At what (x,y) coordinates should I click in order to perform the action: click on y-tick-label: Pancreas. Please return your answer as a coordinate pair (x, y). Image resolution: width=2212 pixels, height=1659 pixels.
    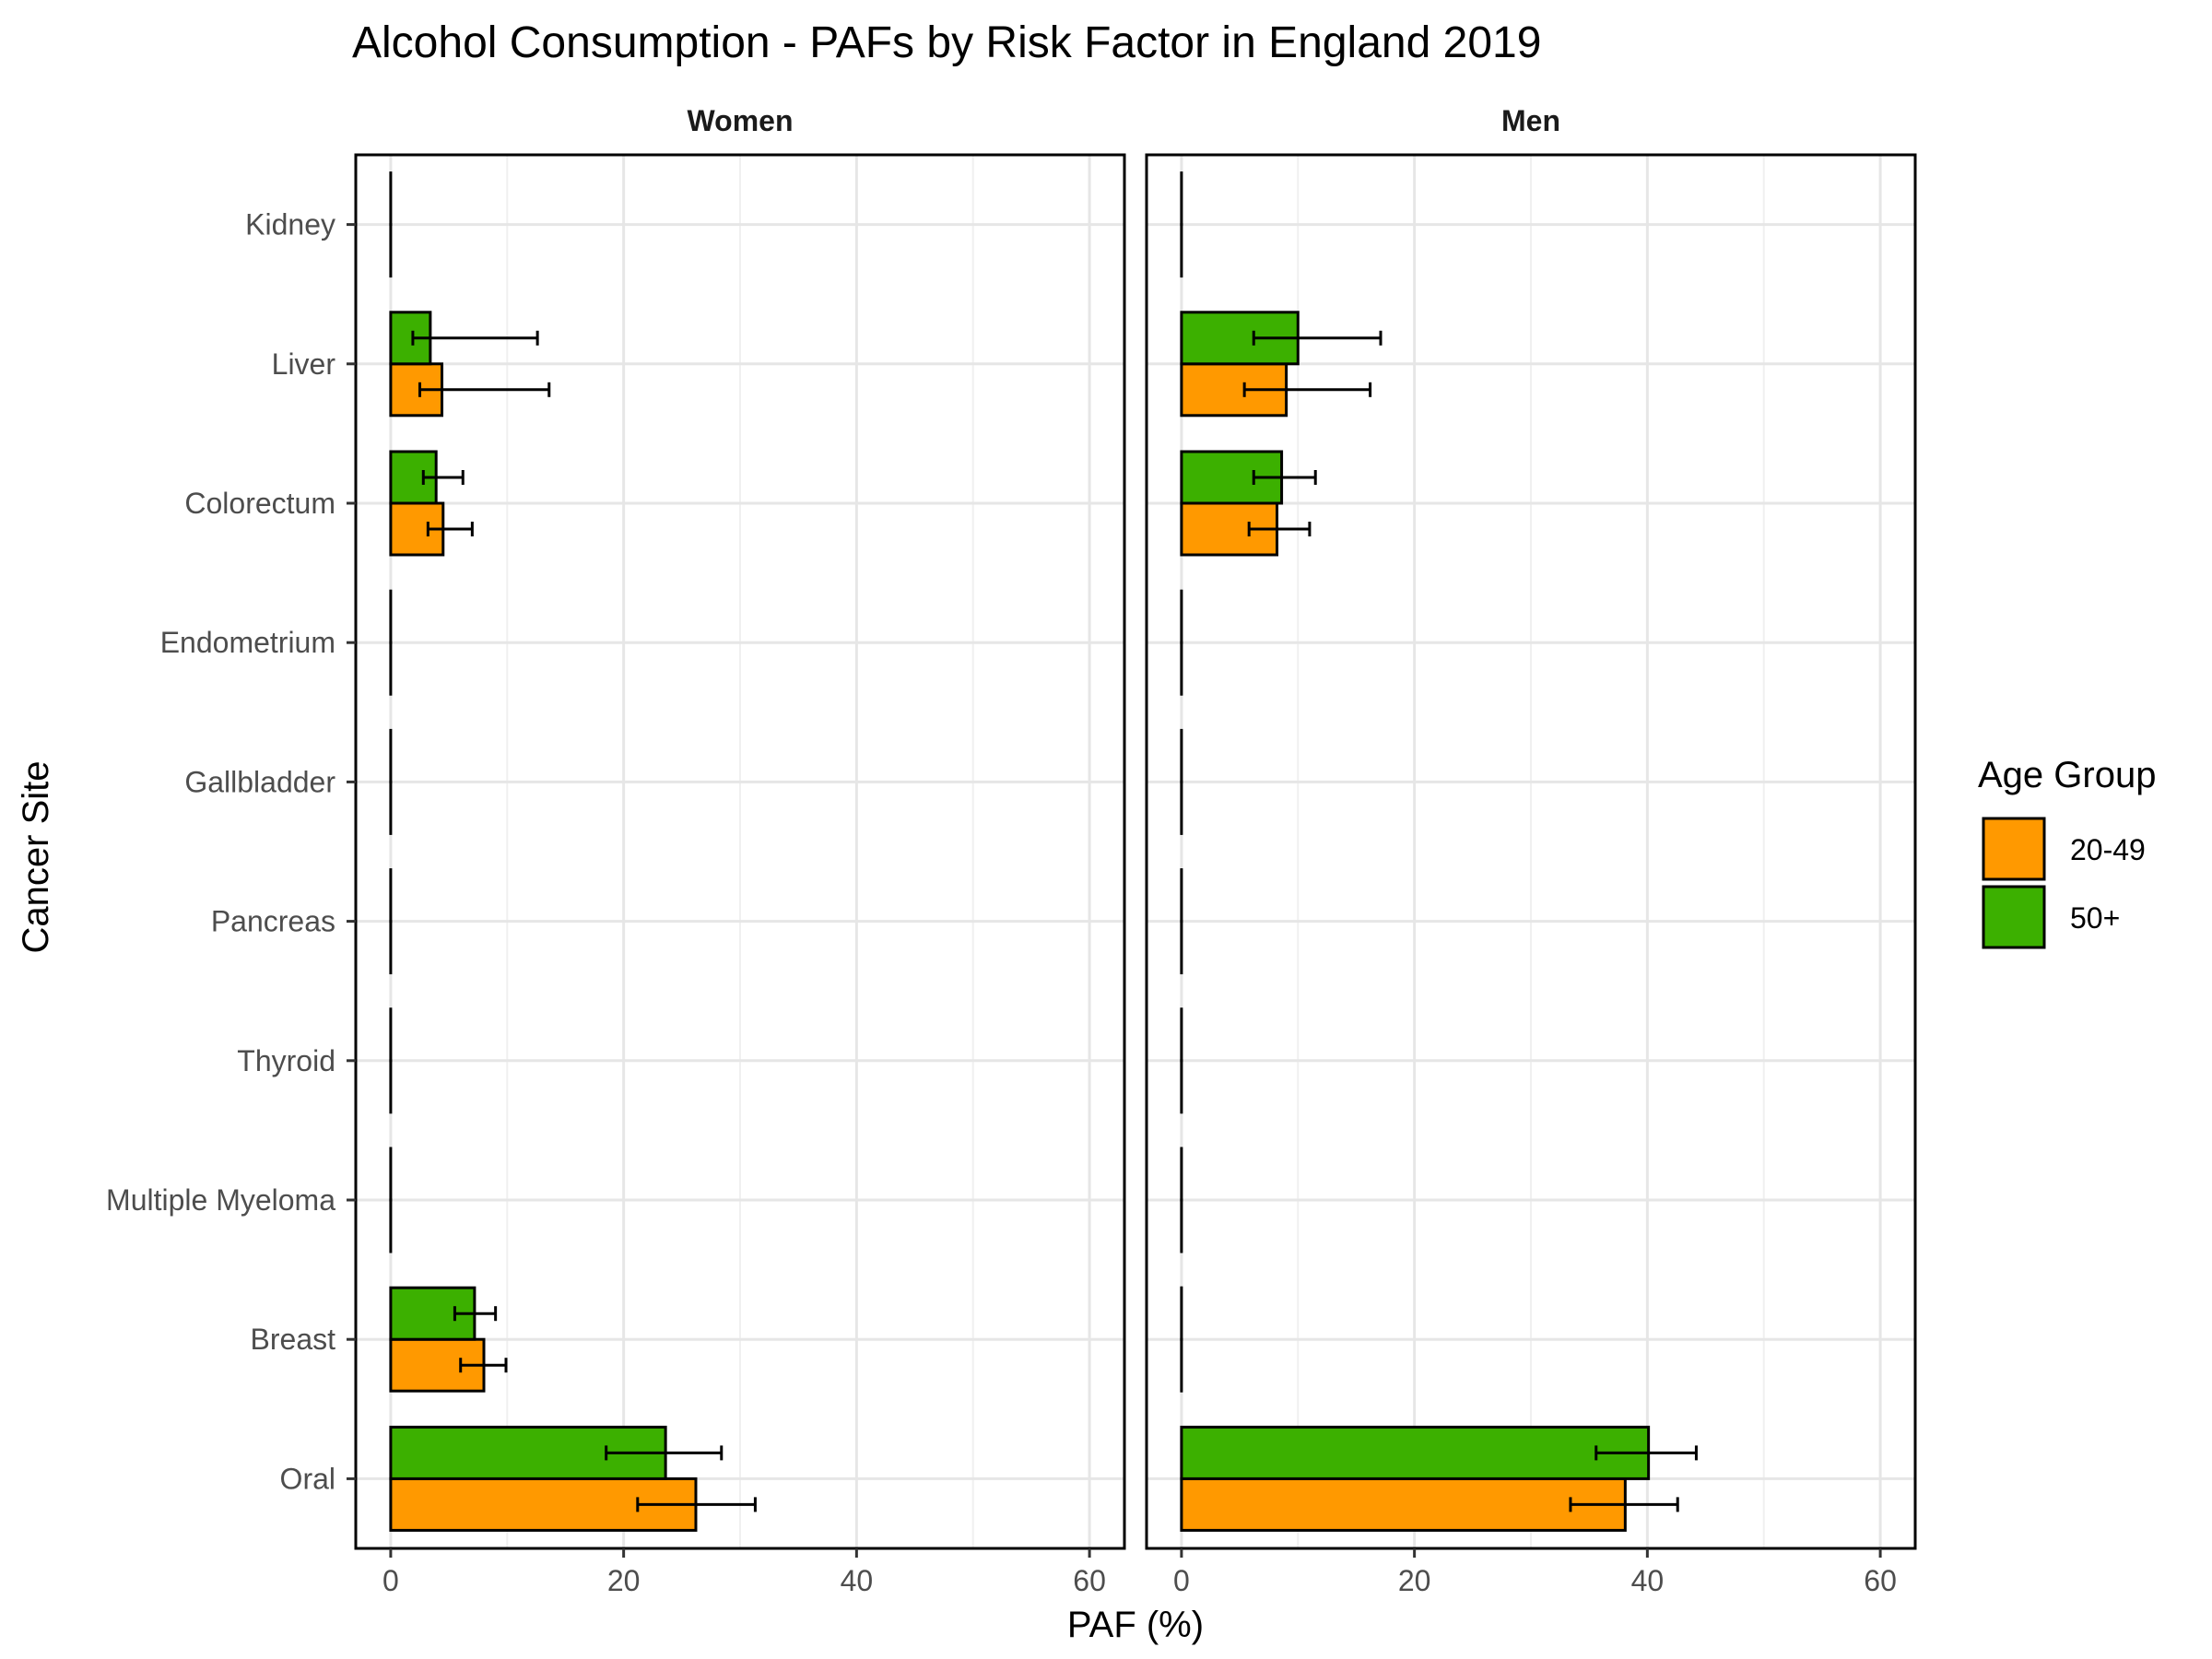
    Looking at the image, I should click on (273, 921).